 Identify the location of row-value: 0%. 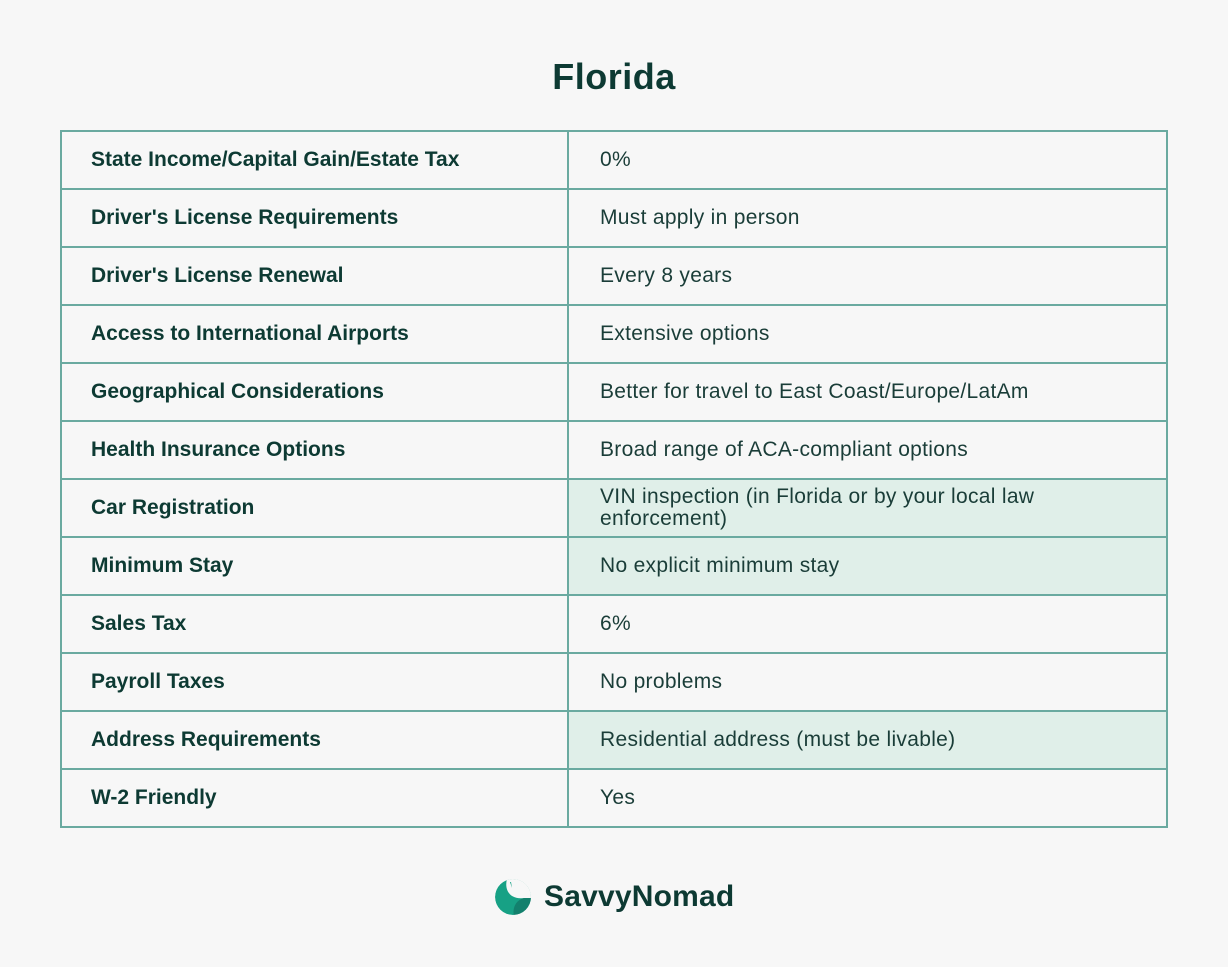
(867, 160).